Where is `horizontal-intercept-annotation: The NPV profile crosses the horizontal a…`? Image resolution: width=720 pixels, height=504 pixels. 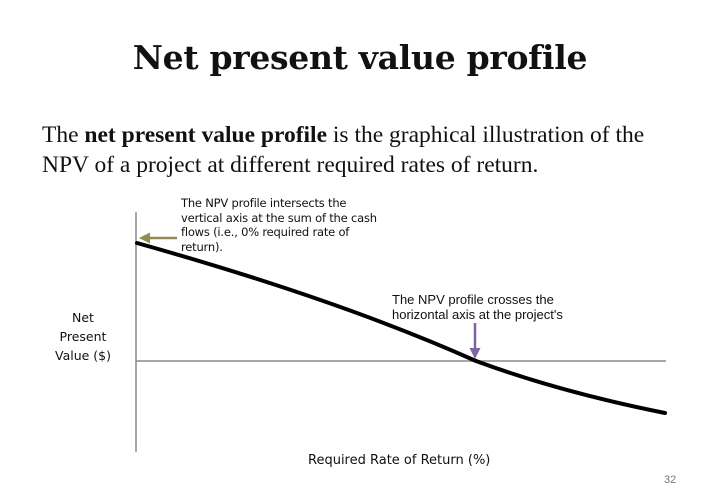 horizontal-intercept-annotation: The NPV profile crosses the horizontal a… is located at coordinates (477, 307).